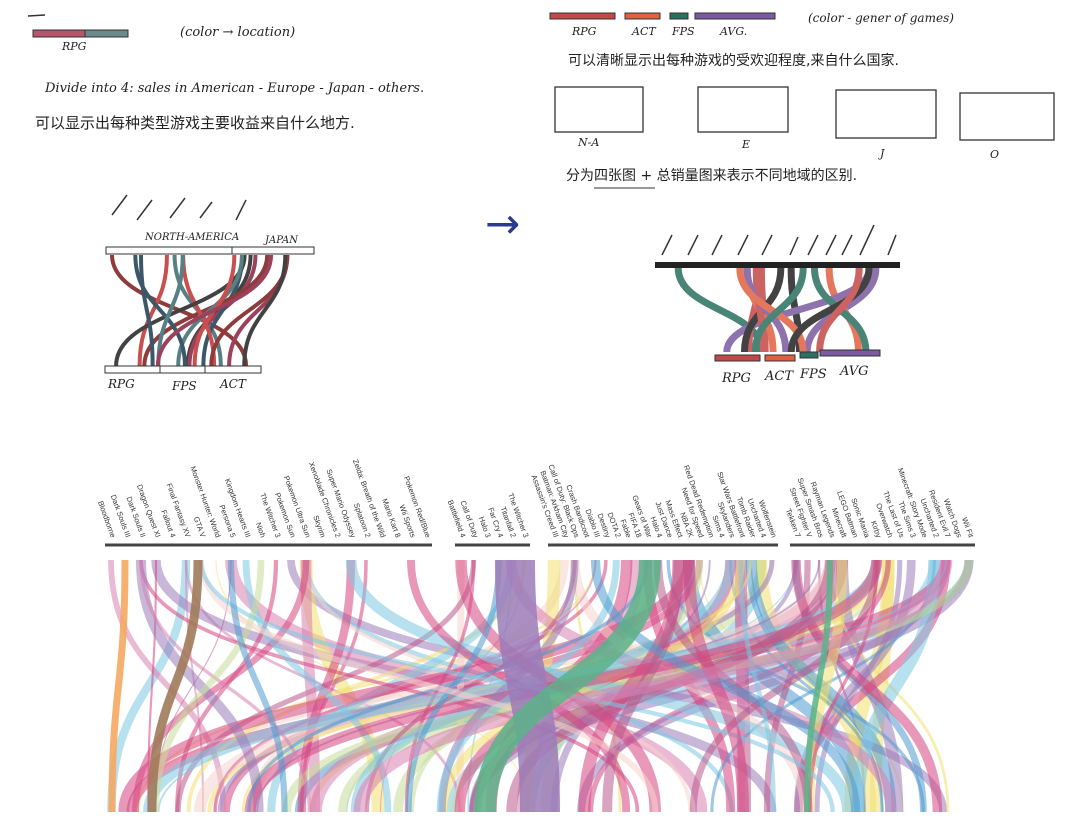  I want to click on game-label: Skyrim, so click(319, 526).